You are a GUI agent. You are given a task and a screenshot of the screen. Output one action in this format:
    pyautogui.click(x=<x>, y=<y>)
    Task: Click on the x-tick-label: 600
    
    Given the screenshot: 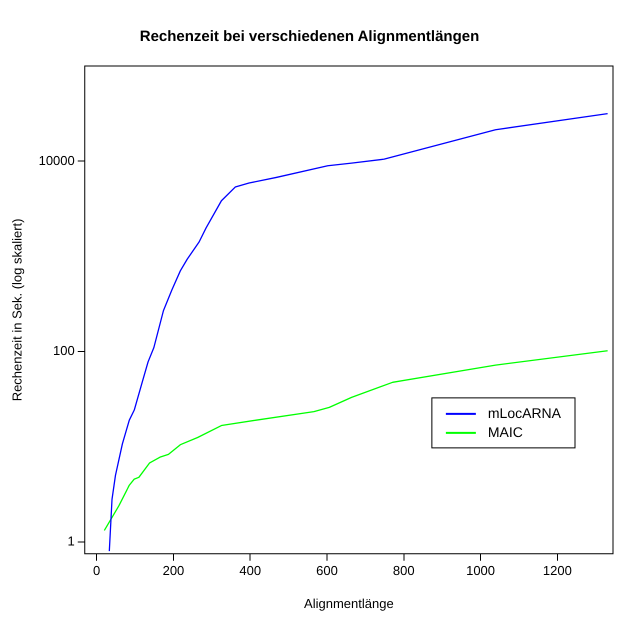 What is the action you would take?
    pyautogui.click(x=327, y=570)
    